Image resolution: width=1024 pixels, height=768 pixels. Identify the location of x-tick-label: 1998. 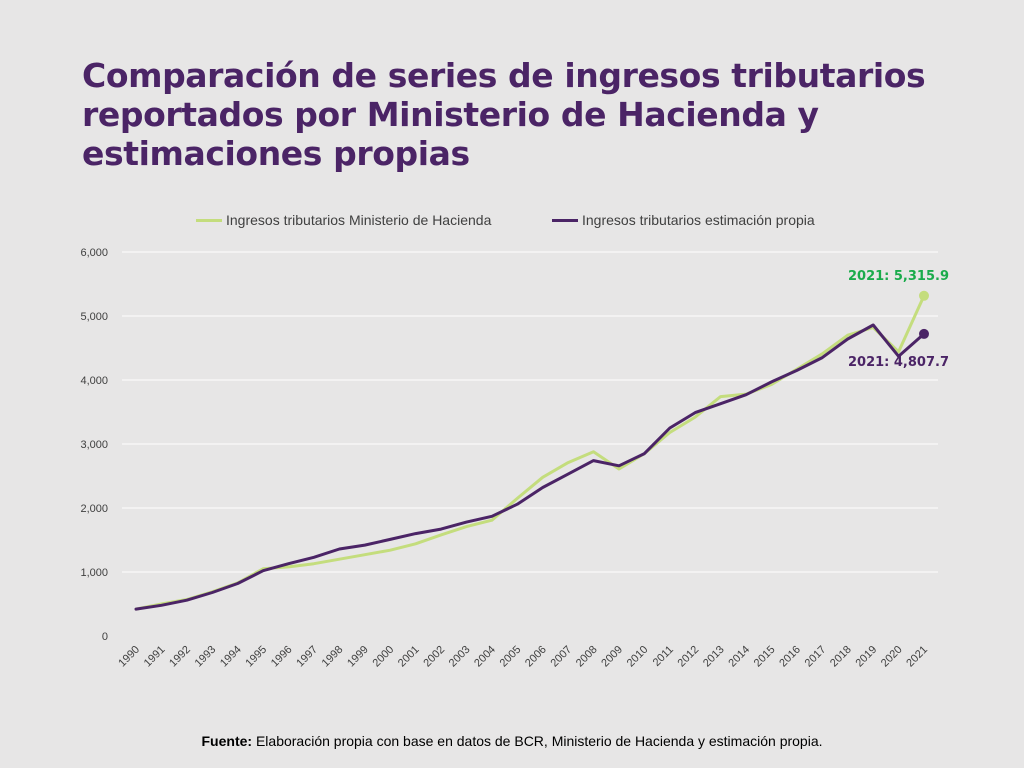
(333, 657).